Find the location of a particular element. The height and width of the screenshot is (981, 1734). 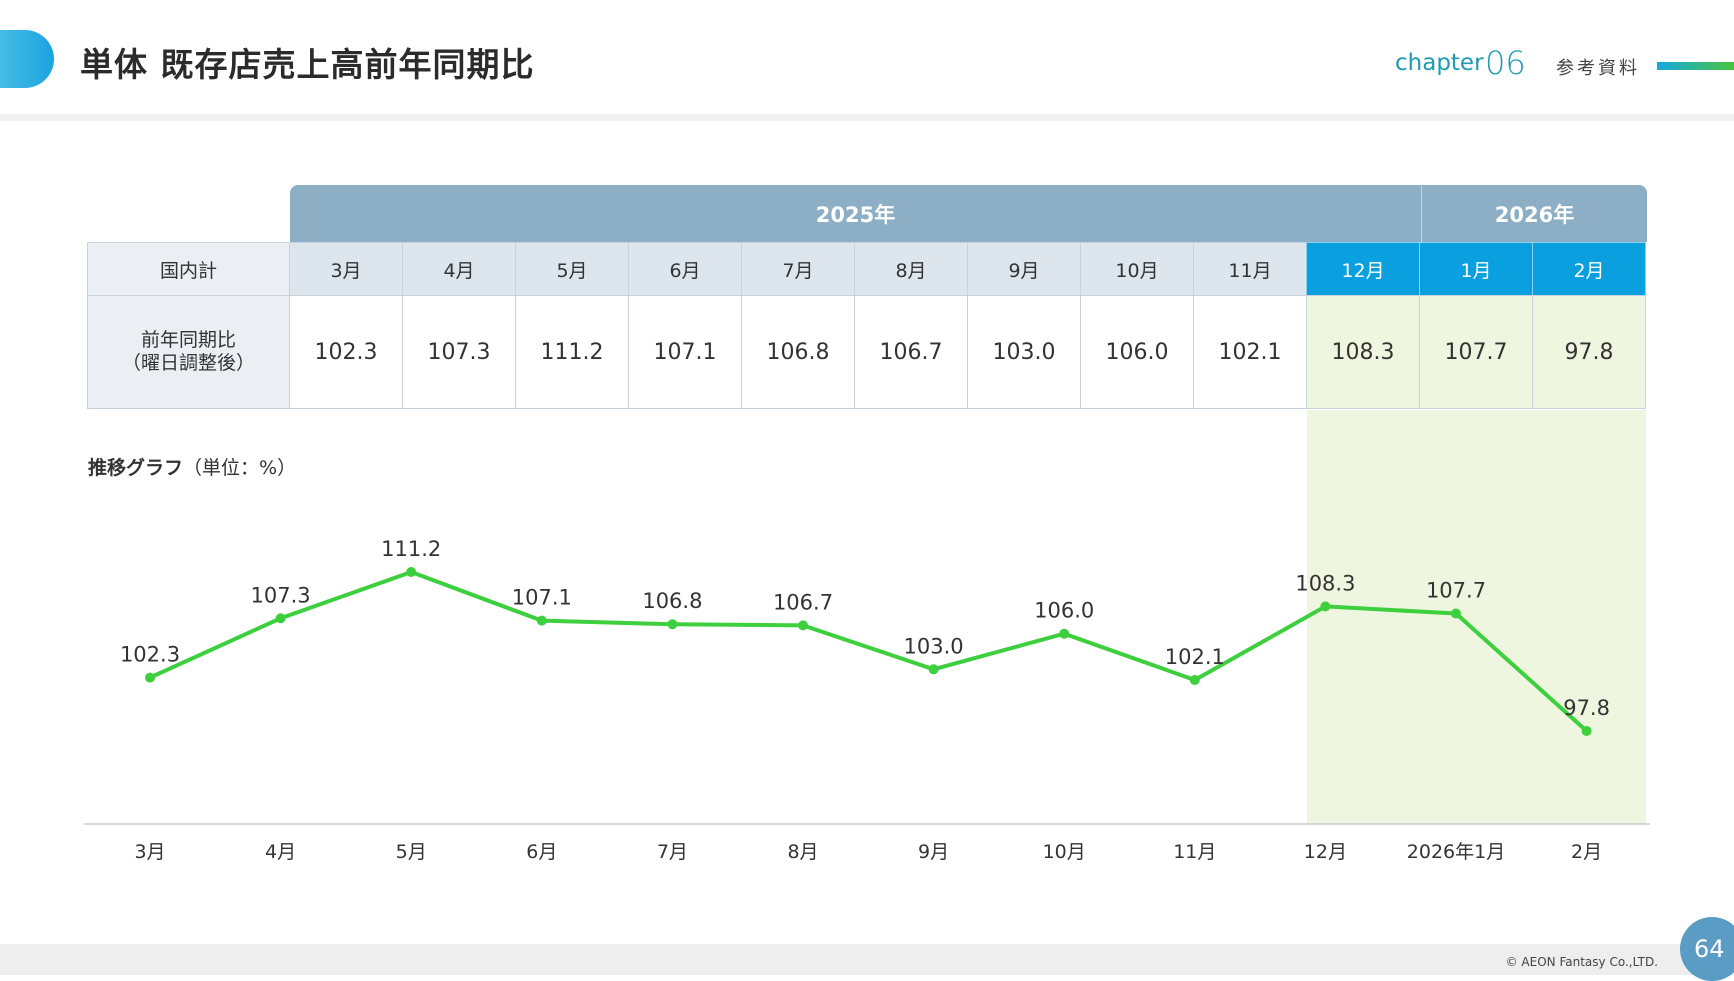

title-accent-tab is located at coordinates (27, 59).